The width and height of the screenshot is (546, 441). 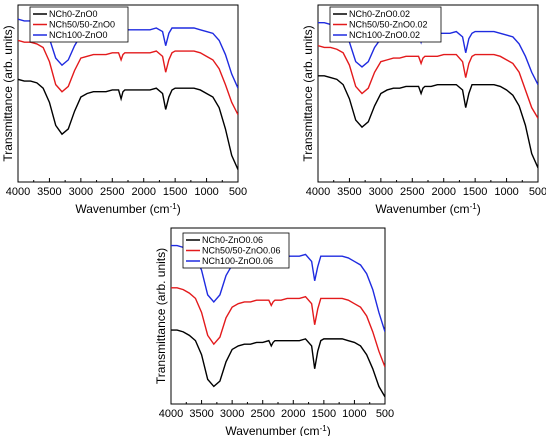 What do you see at coordinates (82, 25) in the screenshot?
I see `legend-label: NCh50/50-ZnO0` at bounding box center [82, 25].